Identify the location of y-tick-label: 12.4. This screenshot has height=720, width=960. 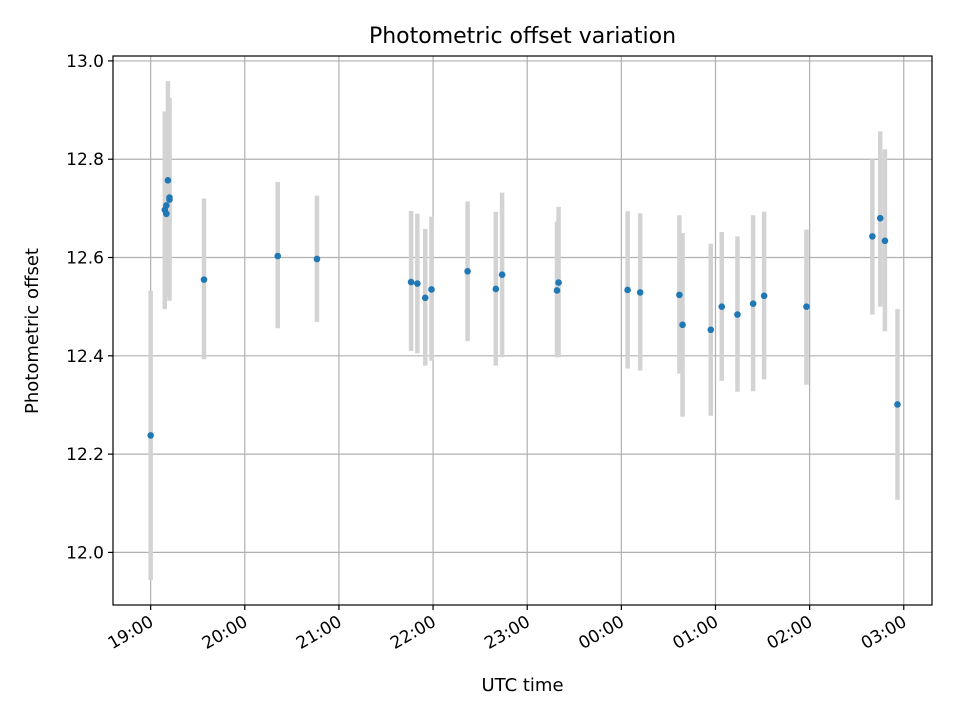
(85, 357).